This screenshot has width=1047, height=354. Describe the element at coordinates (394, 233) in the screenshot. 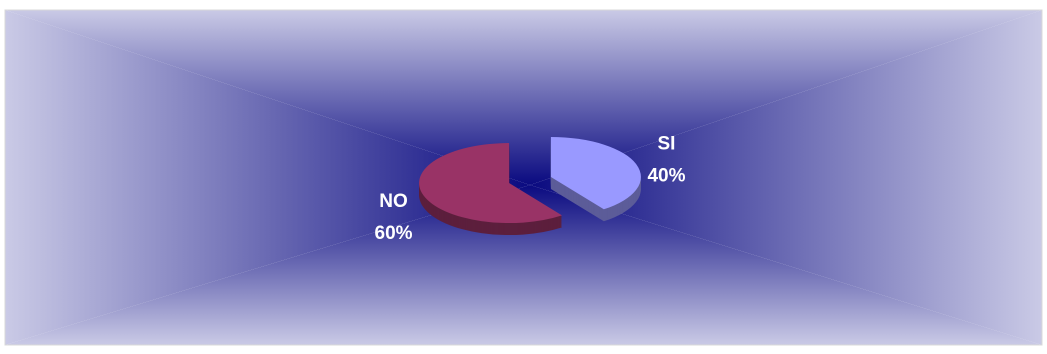

I see `slice-value-label: 60%` at that location.